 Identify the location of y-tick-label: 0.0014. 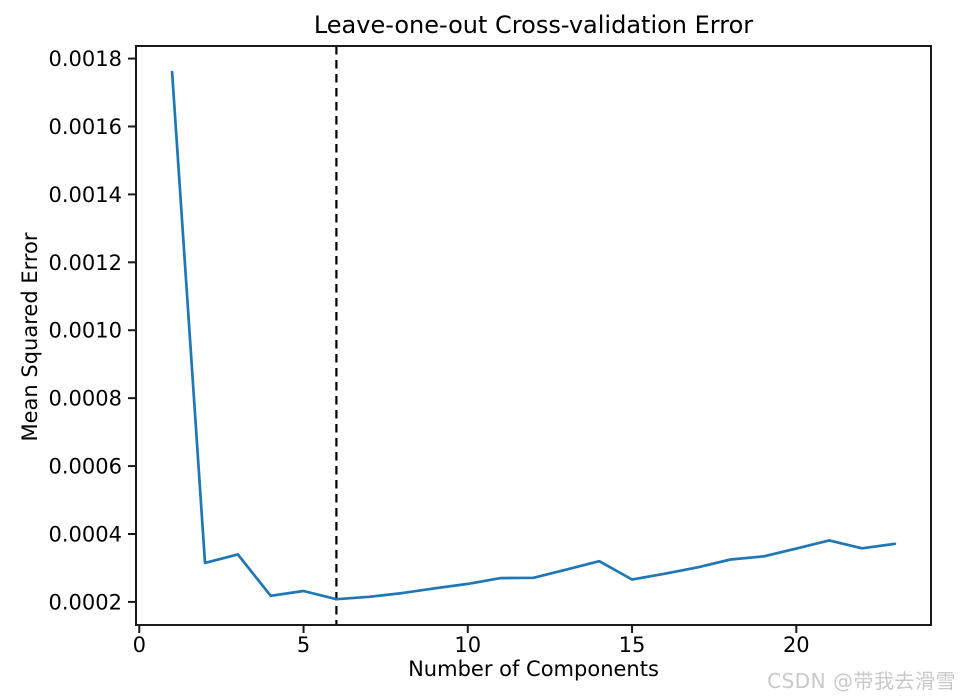
(85, 195).